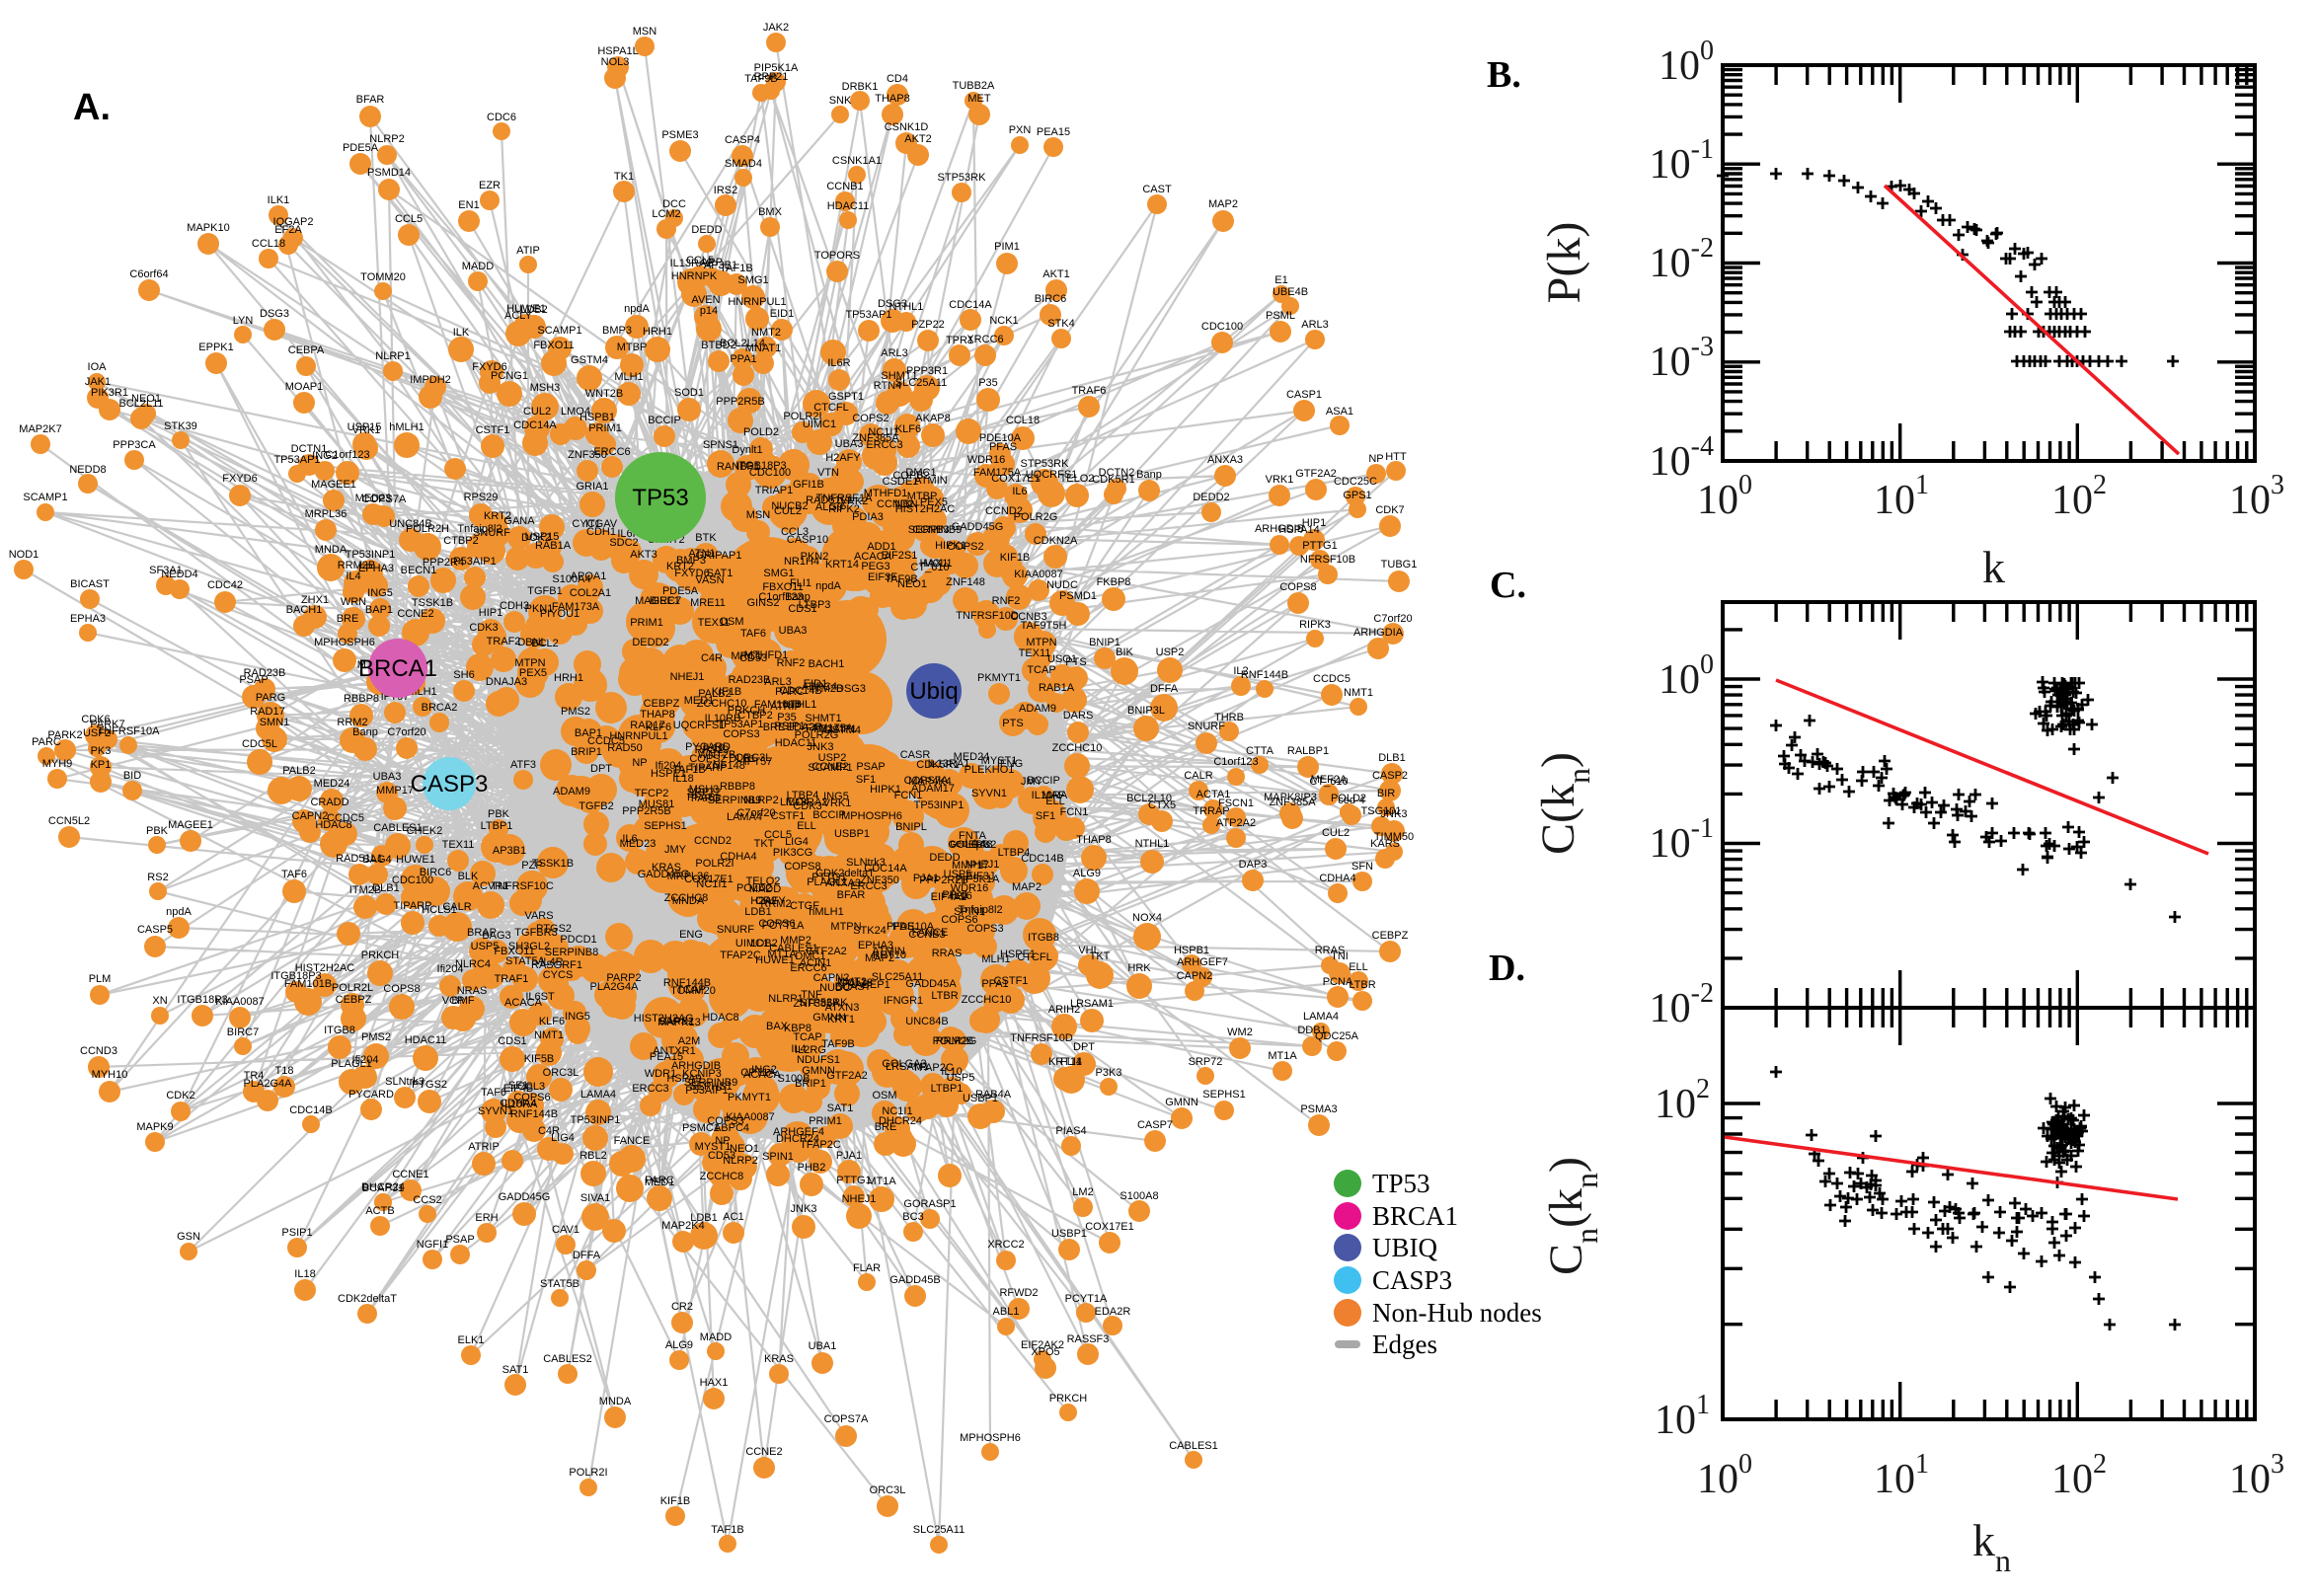 The height and width of the screenshot is (1596, 2316). What do you see at coordinates (243, 321) in the screenshot?
I see `svg-text: LYN` at bounding box center [243, 321].